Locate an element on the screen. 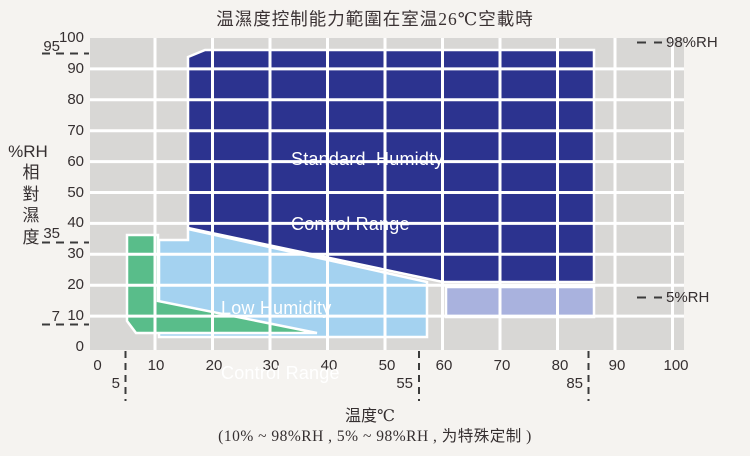 The height and width of the screenshot is (456, 750). x-tick: 10 is located at coordinates (156, 365).